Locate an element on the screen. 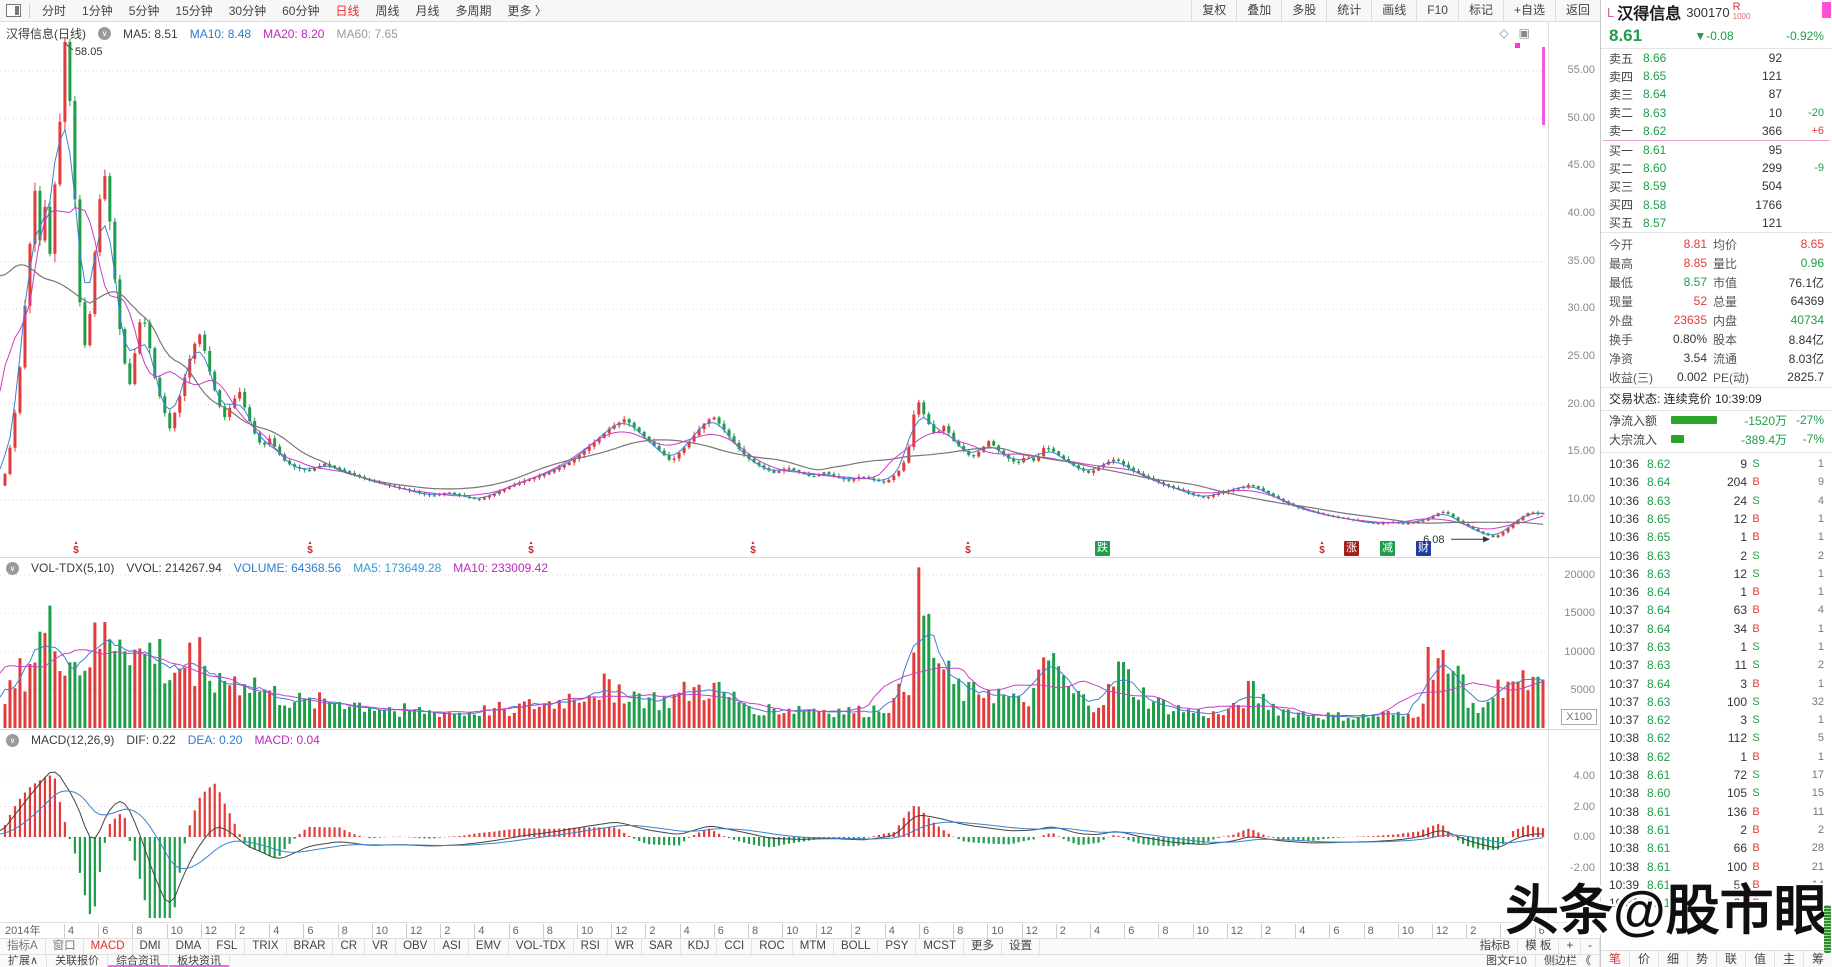 The image size is (1832, 967). tick-row: 10:37 8.64 63 B 4 is located at coordinates (1716, 610).